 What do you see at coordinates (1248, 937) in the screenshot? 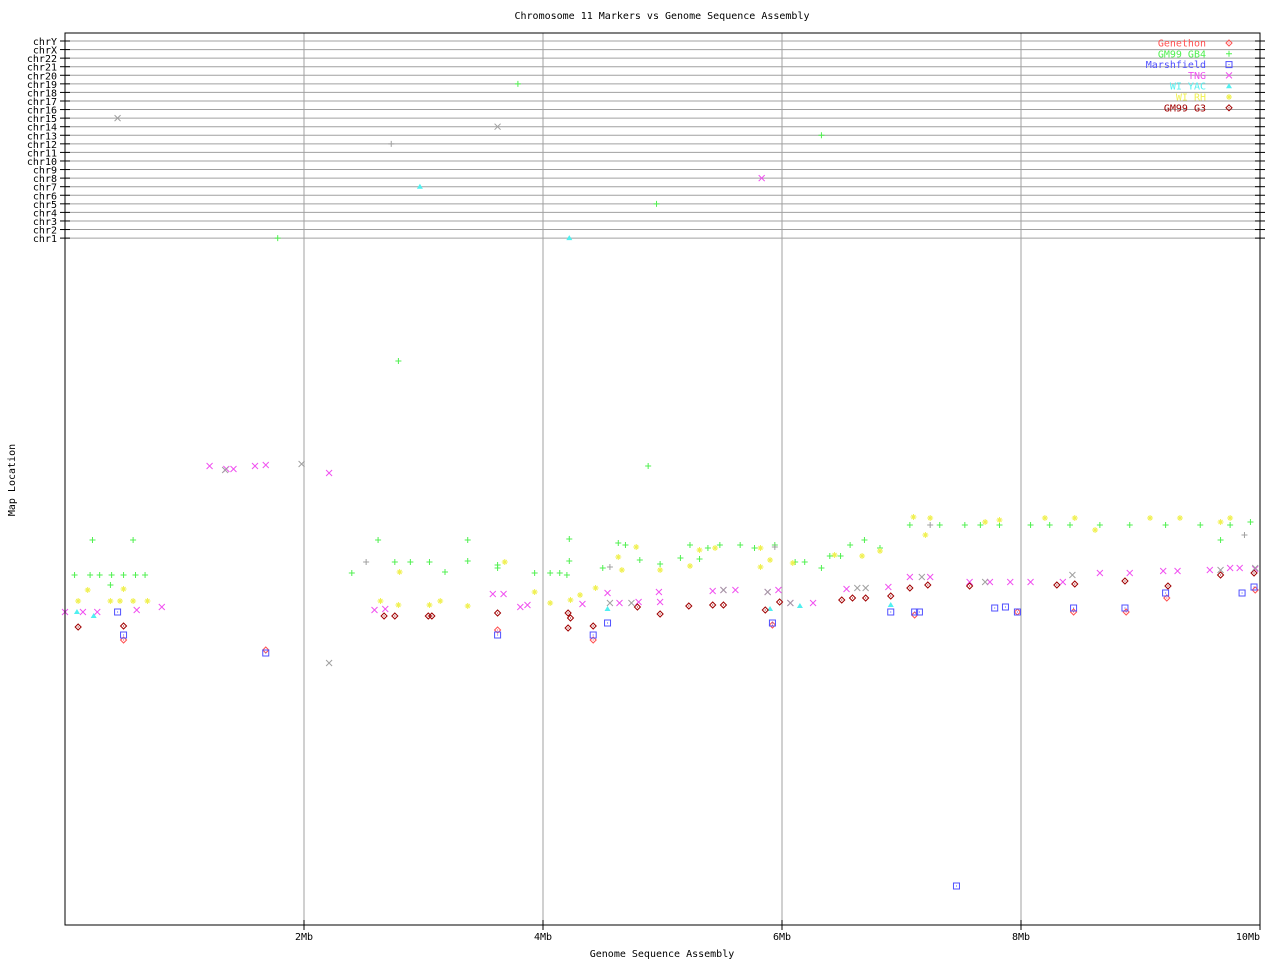
I see `x-tick-label: 10Mb` at bounding box center [1248, 937].